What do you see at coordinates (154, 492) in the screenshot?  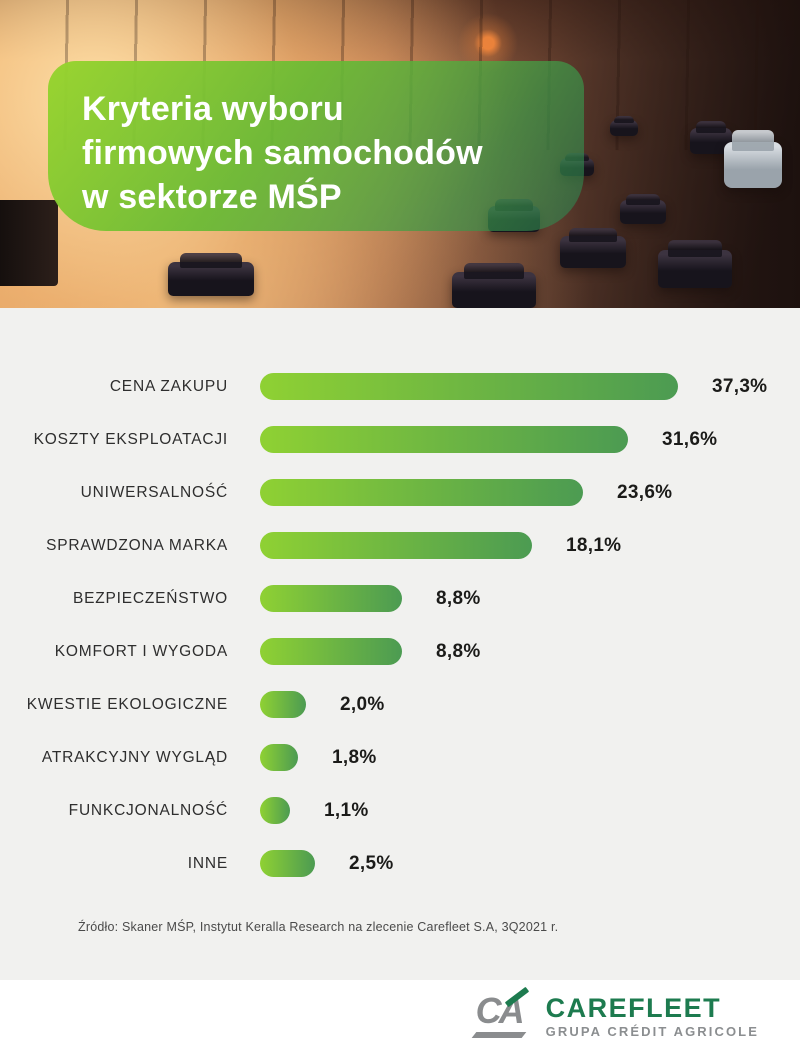 I see `category-label: UNIWERSALNOŚĆ` at bounding box center [154, 492].